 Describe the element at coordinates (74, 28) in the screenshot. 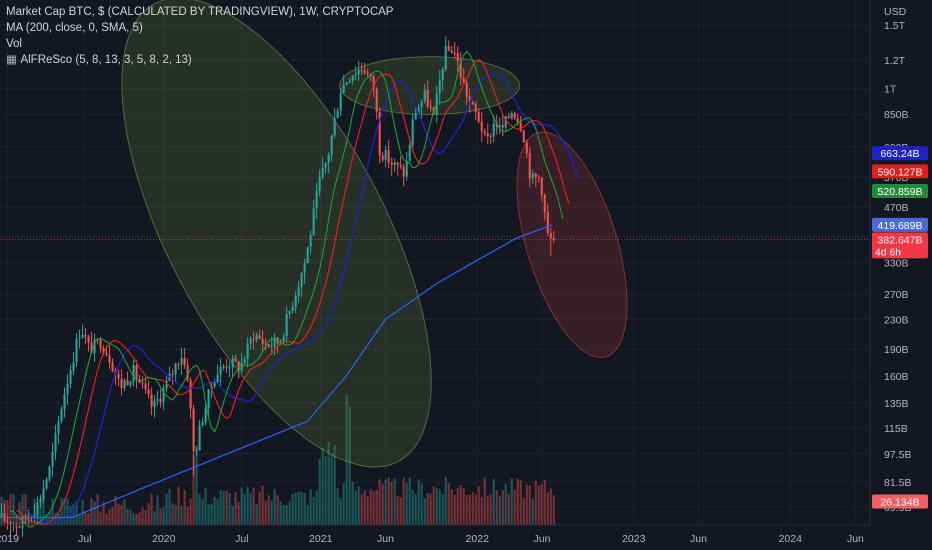

I see `legend-ma: MA (200, close, 0, SMA, 5)` at that location.